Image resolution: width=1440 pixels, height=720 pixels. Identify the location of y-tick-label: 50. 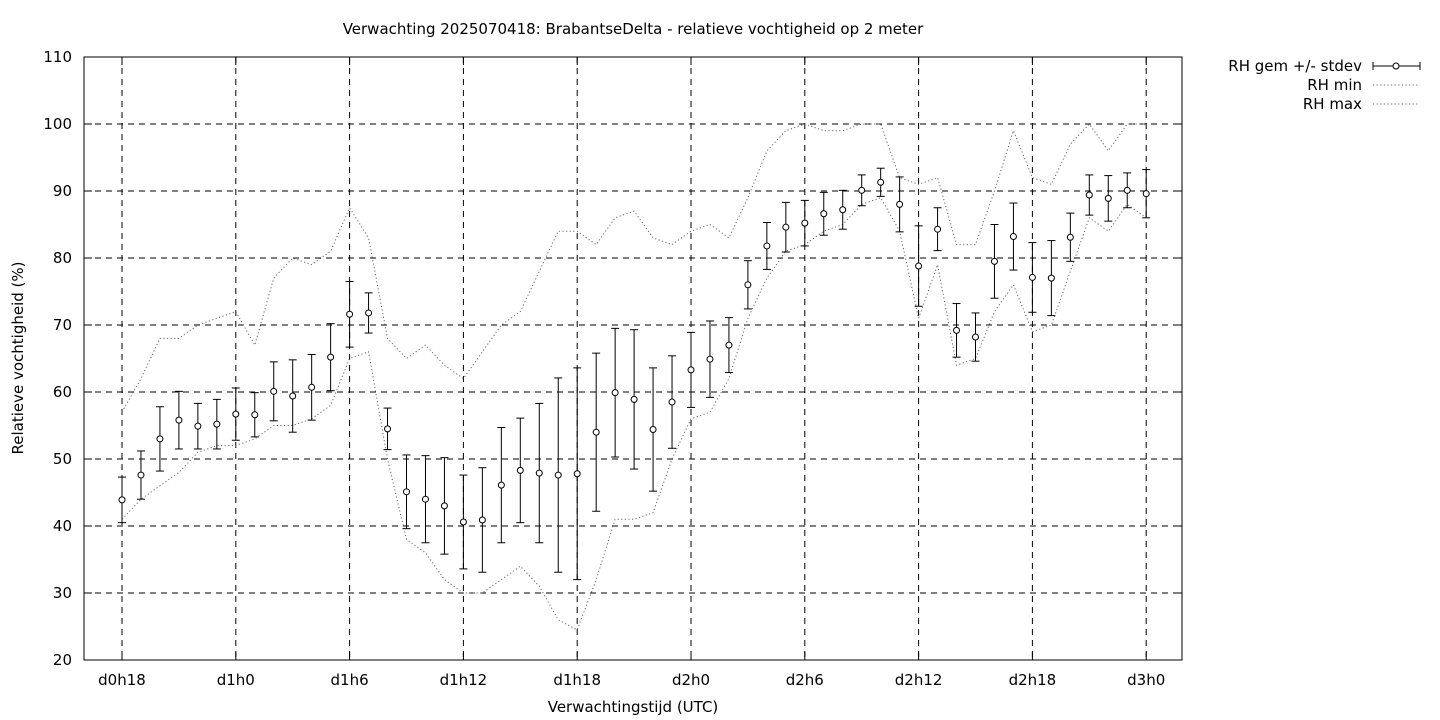
(62, 459).